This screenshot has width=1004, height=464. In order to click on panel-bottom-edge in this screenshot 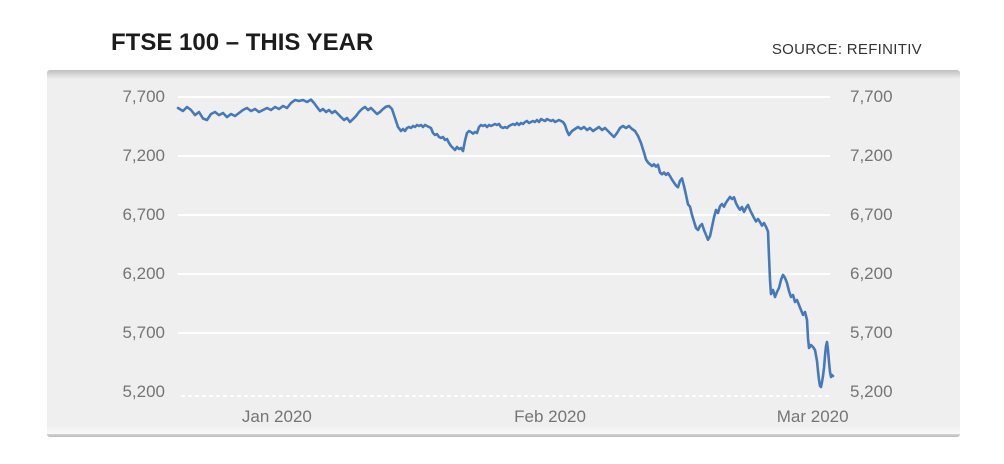, I will do `click(503, 435)`.